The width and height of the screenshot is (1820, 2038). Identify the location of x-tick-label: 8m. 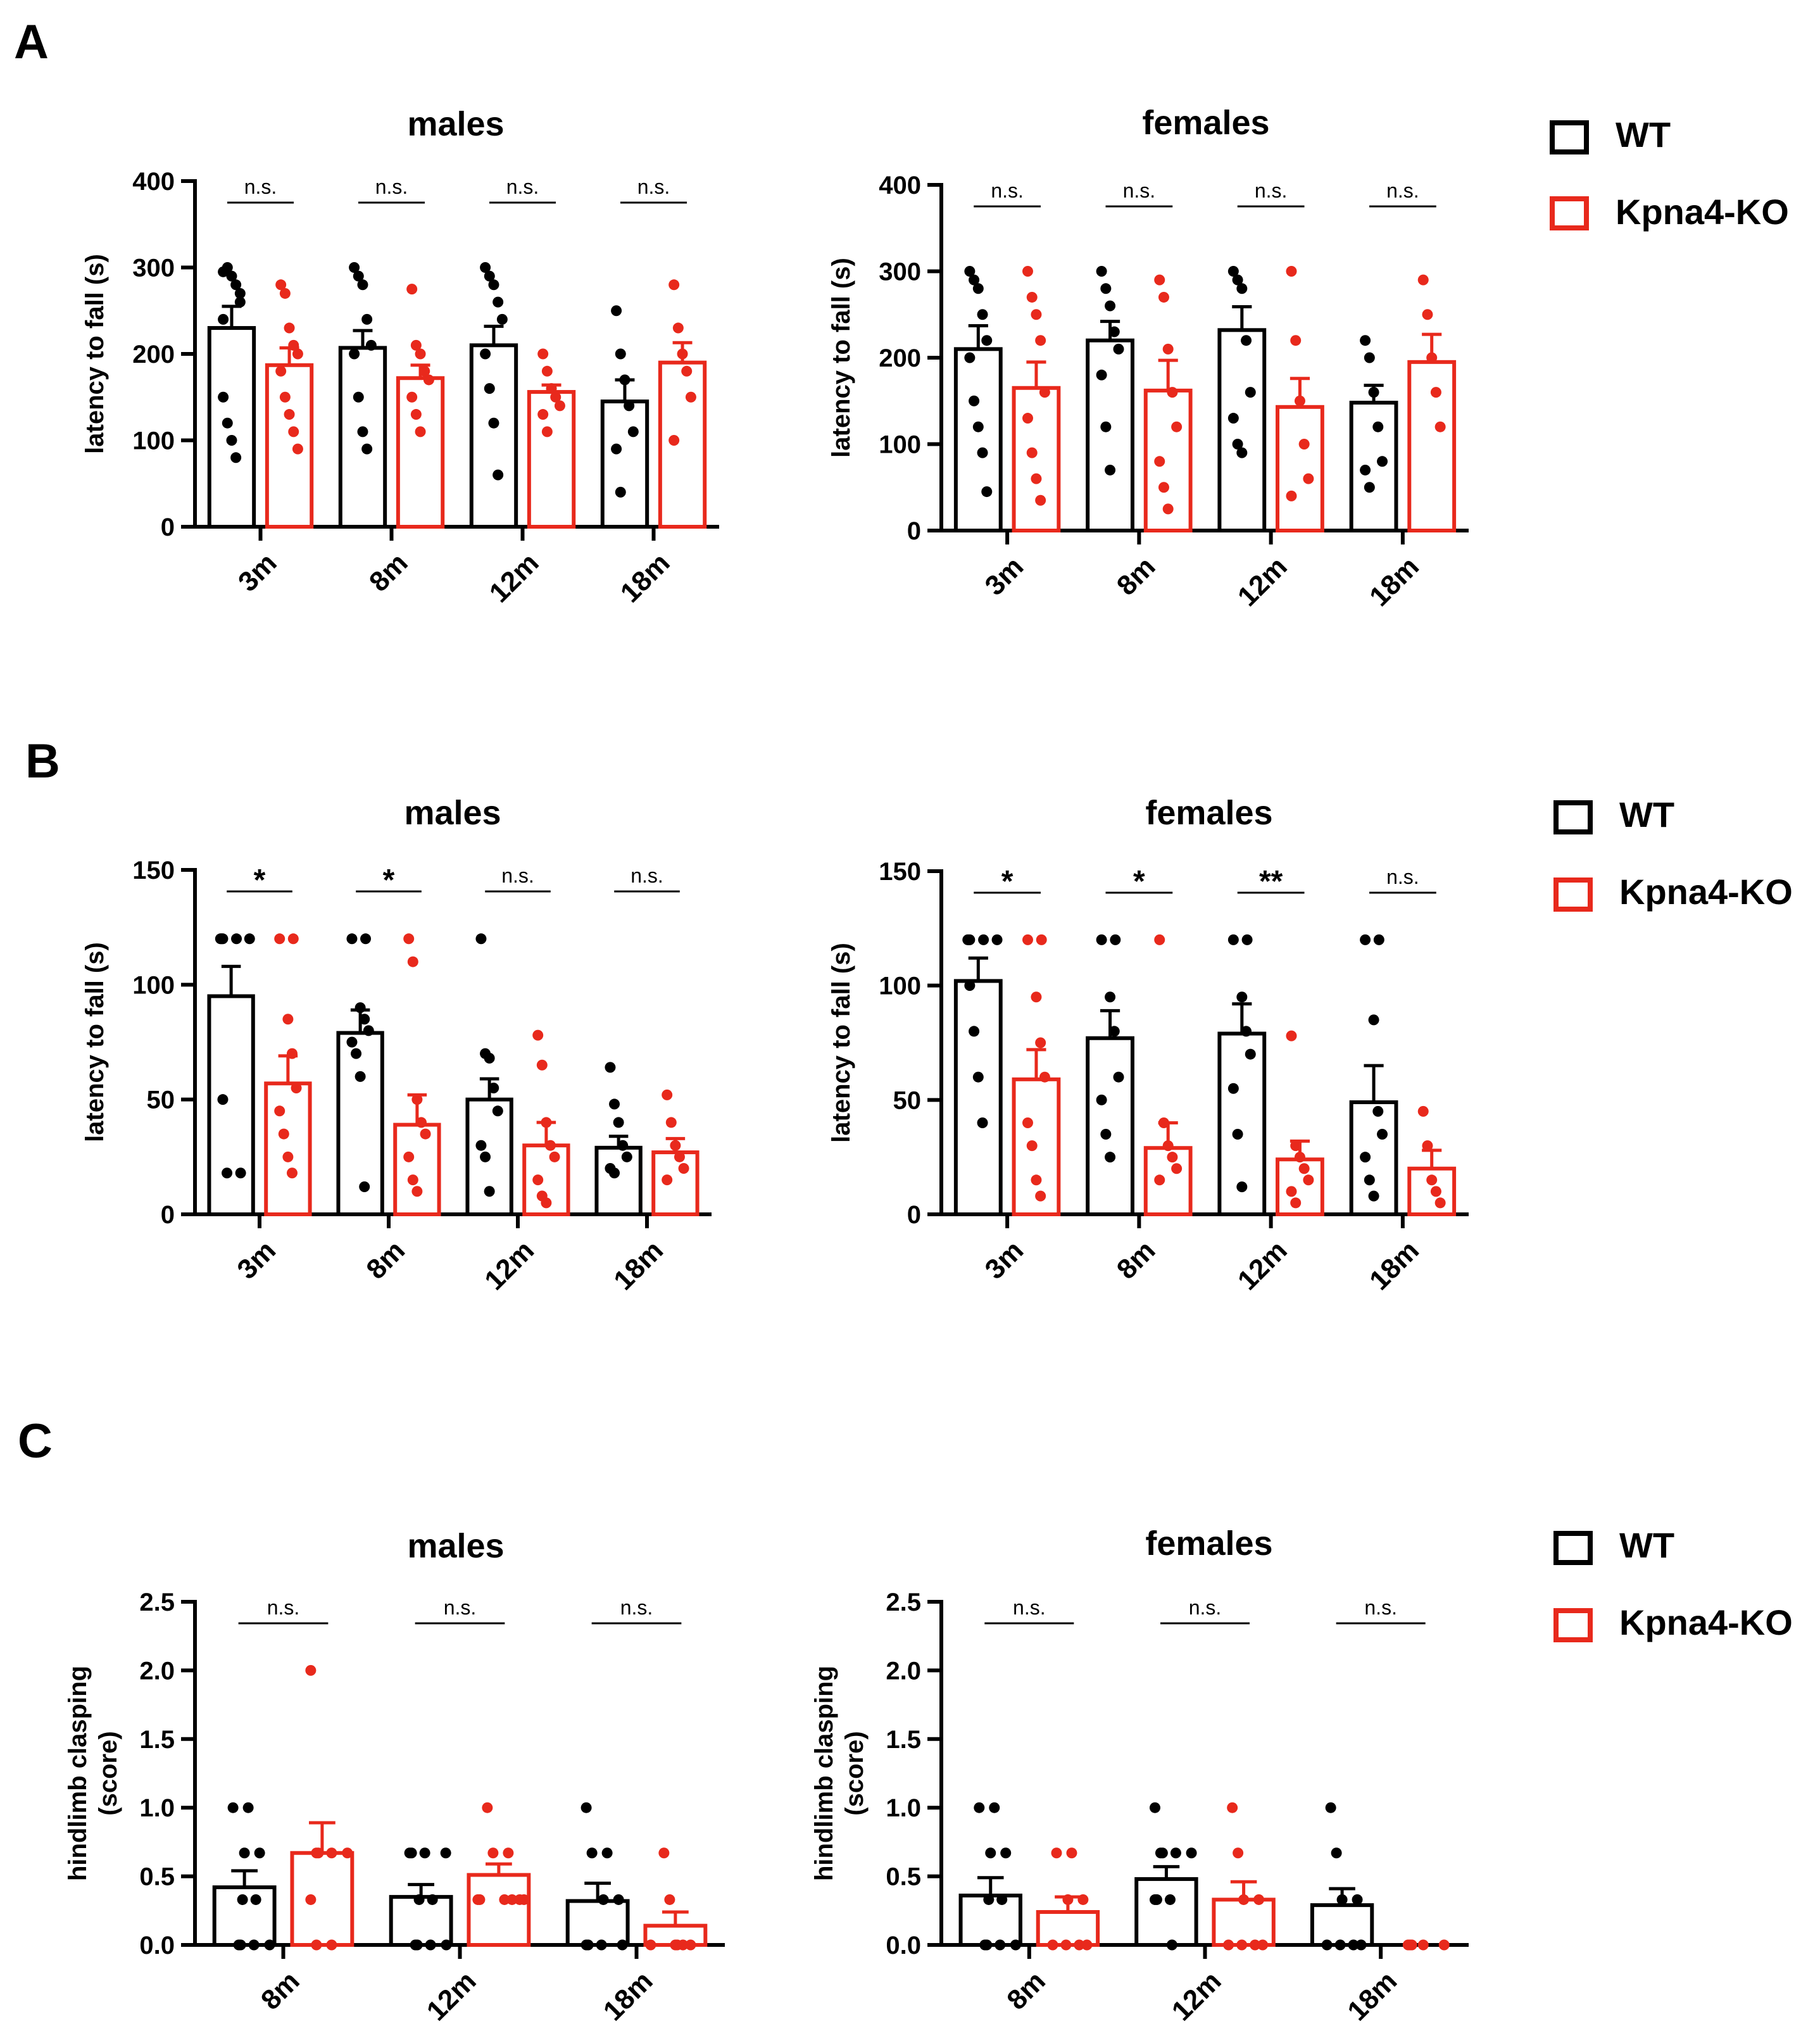
(1136, 576).